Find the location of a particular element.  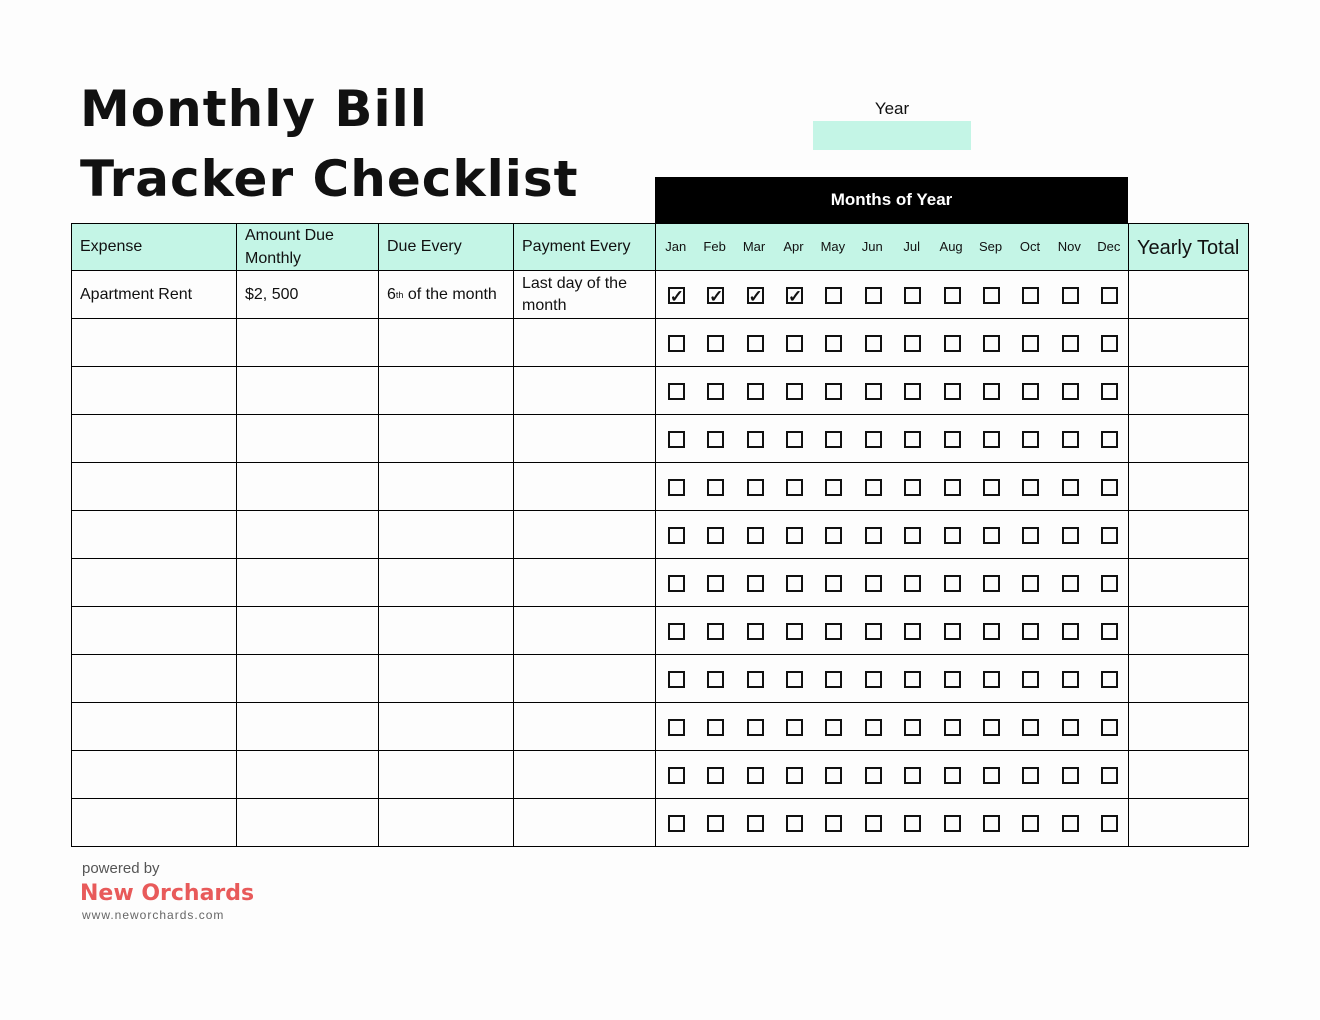

checkbox-jan-checked is located at coordinates (676, 297).